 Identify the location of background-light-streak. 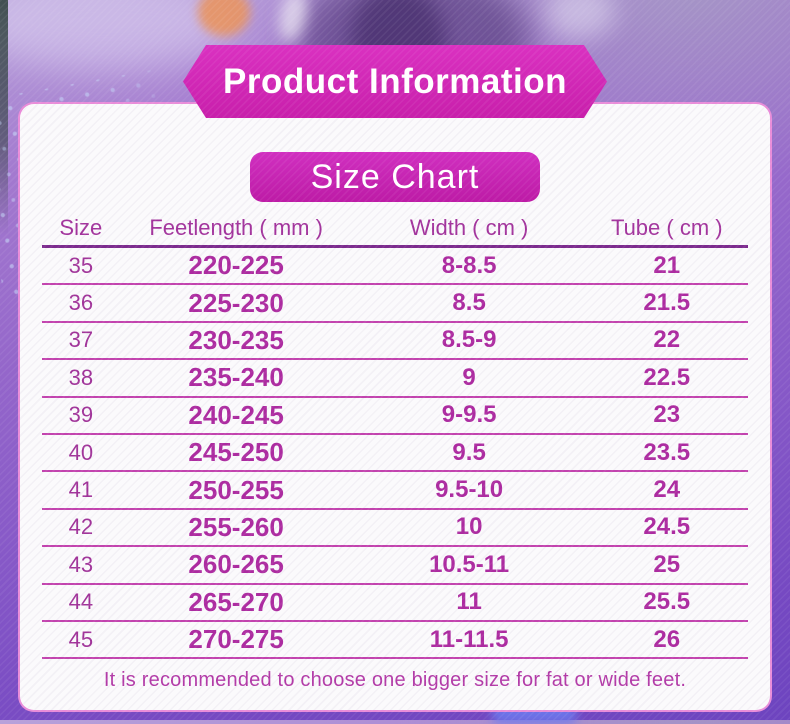
(580, 19).